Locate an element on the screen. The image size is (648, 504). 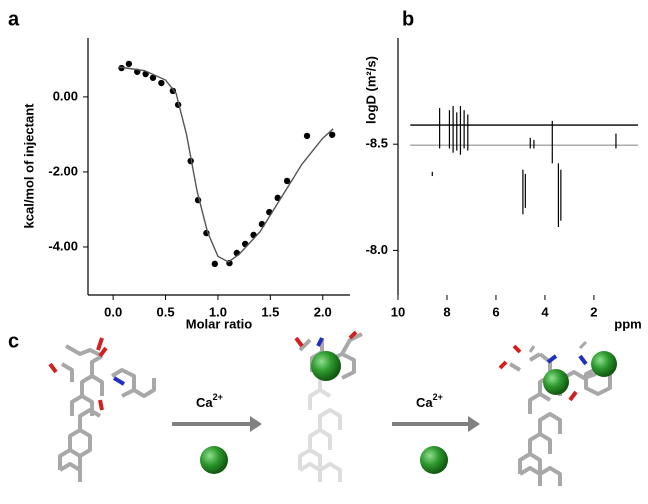
panel-label: a is located at coordinates (14, 19).